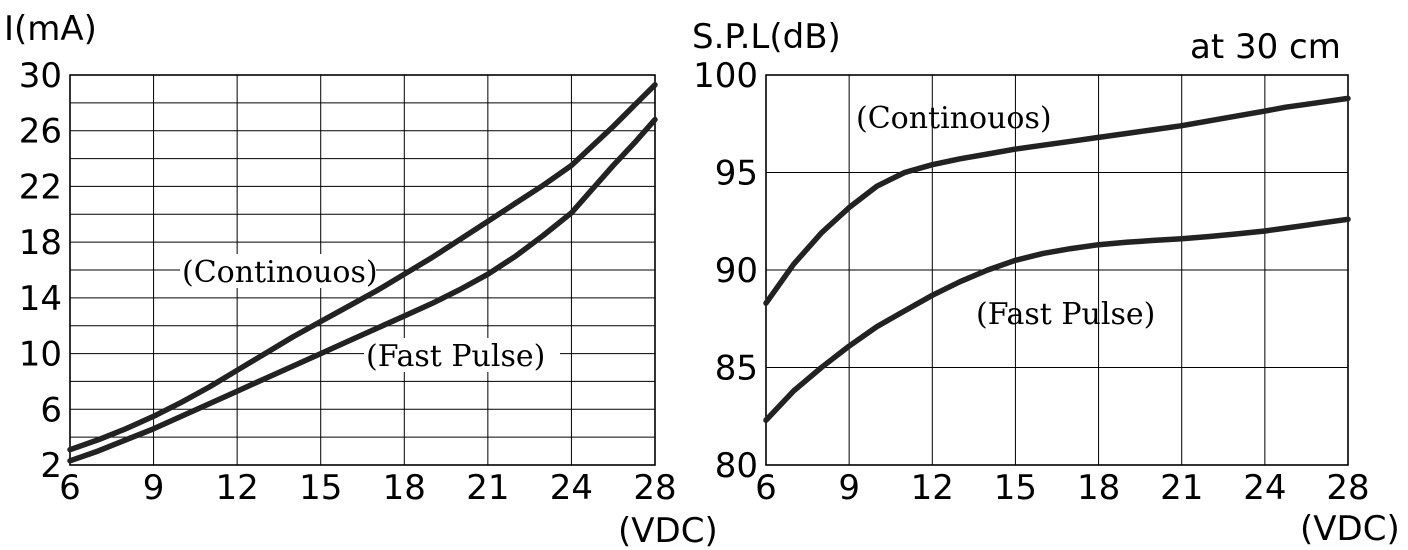 The height and width of the screenshot is (550, 1408). I want to click on spl-x-tick-label: 28, so click(1347, 488).